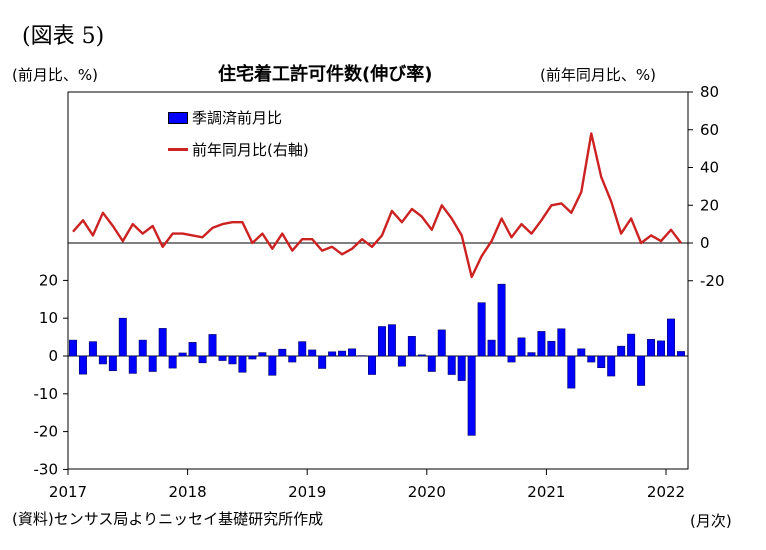  What do you see at coordinates (63, 36) in the screenshot?
I see `figure-label: (図表 5)` at bounding box center [63, 36].